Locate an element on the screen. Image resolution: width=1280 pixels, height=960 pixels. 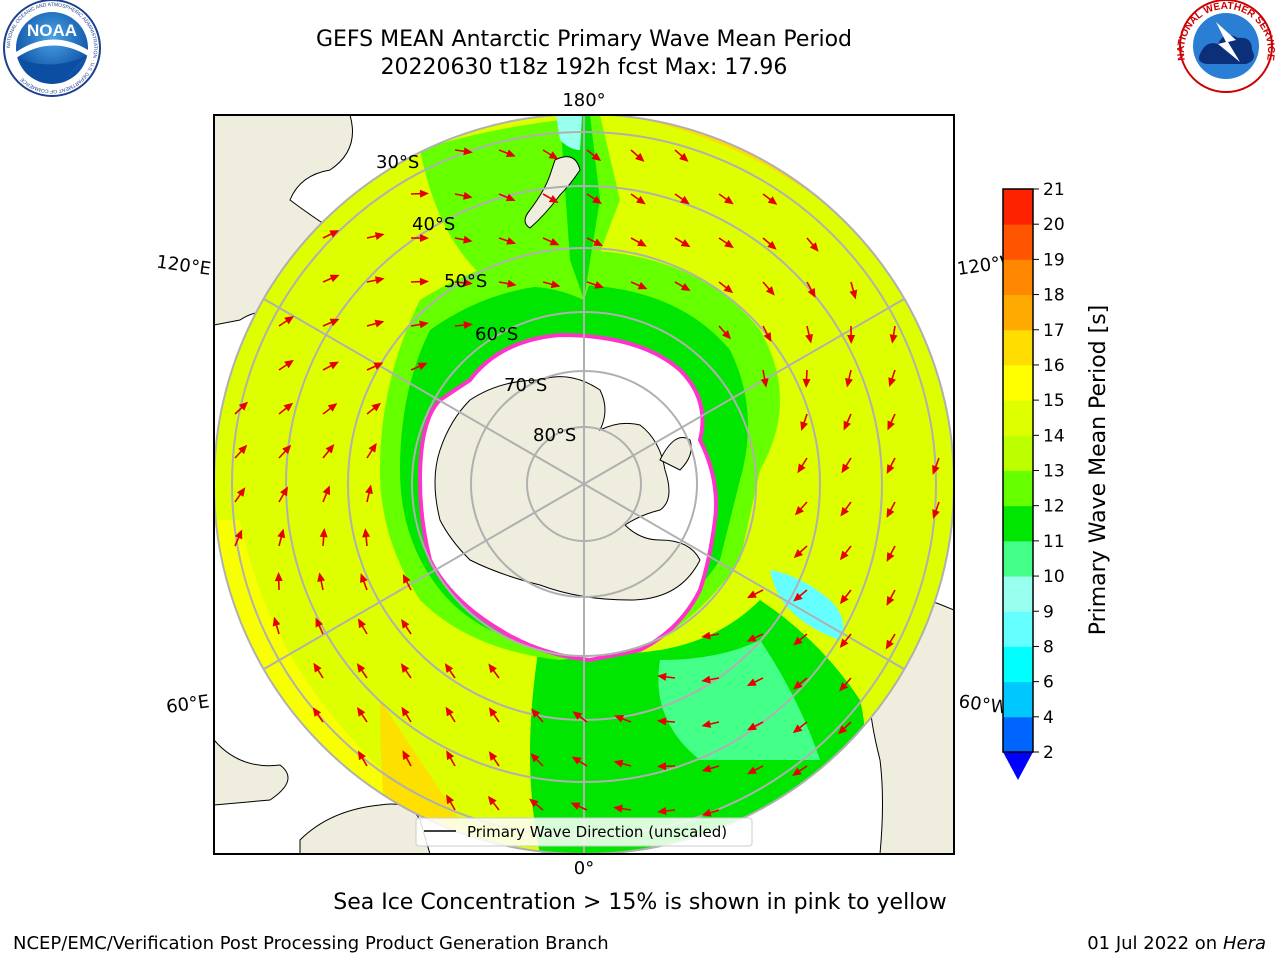
lon-label-60e: 60°E is located at coordinates (188, 704).